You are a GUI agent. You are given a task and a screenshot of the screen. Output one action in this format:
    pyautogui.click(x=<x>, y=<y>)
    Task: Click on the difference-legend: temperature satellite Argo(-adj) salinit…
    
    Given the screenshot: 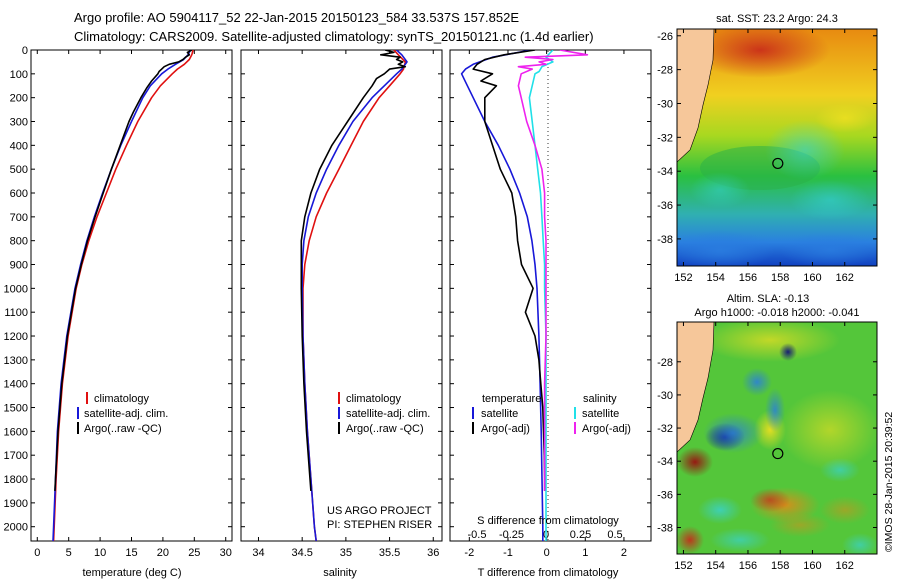 What is the action you would take?
    pyautogui.click(x=551, y=414)
    